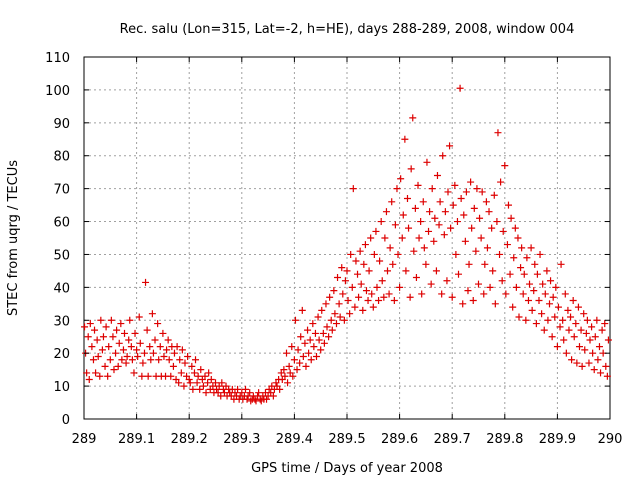  I want to click on y-axis-label: STEC from uqrg / TECUs, so click(13, 238).